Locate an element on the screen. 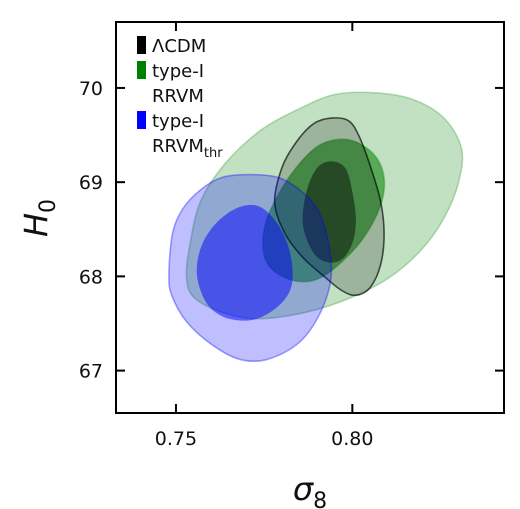 Image resolution: width=520 pixels, height=509 pixels. y-tick-label: 69 is located at coordinates (91, 183).